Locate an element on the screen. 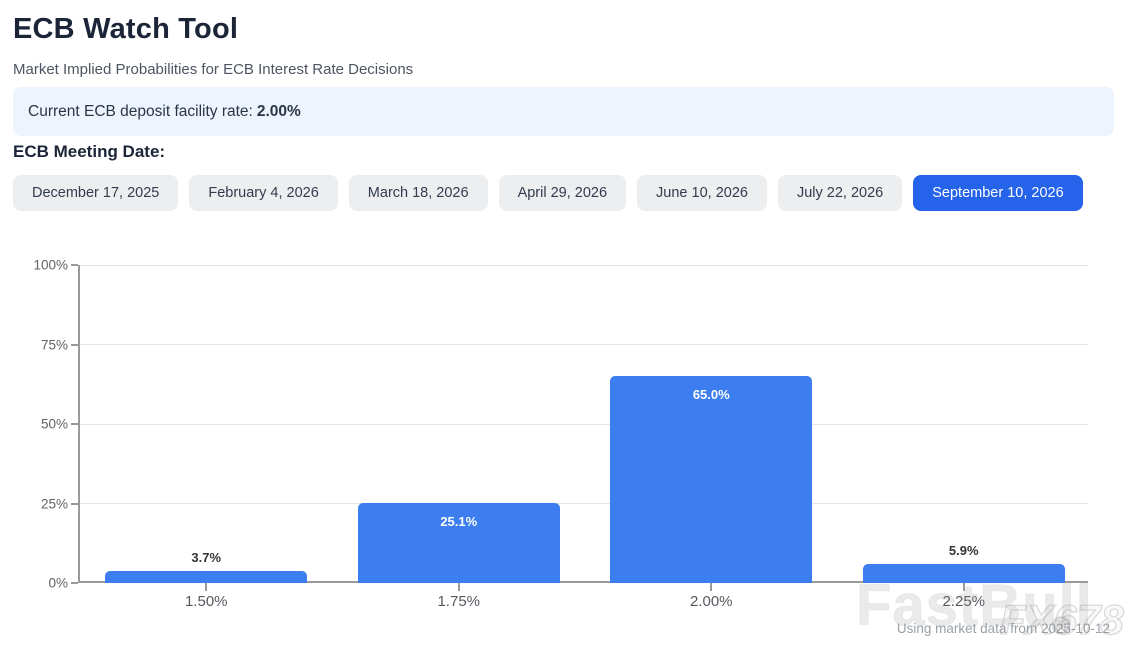  x-axis-tick-1.50% is located at coordinates (206, 587).